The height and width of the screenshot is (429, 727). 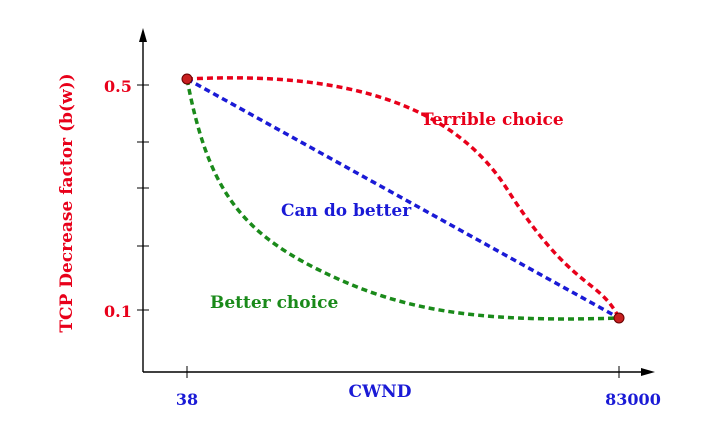 What do you see at coordinates (274, 303) in the screenshot?
I see `series-label-better-choice: Better choice` at bounding box center [274, 303].